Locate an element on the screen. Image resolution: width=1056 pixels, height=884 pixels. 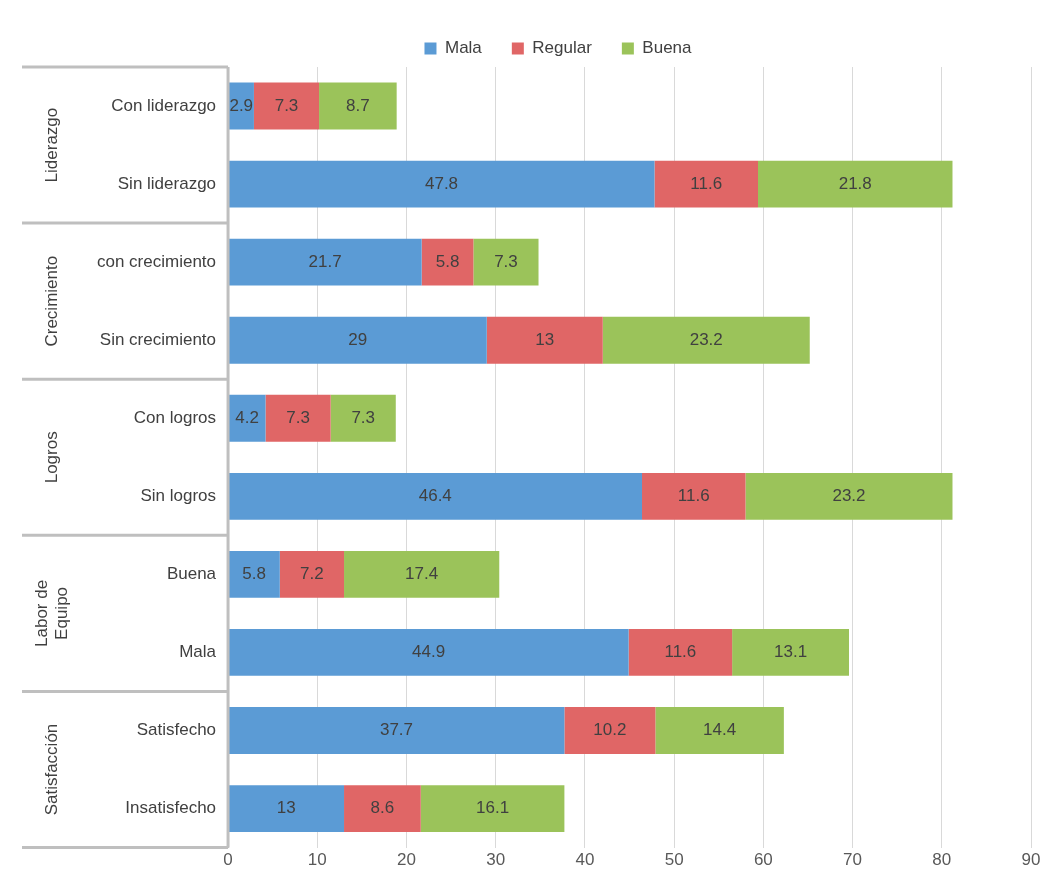
x-tick-label: 0 is located at coordinates (228, 860).